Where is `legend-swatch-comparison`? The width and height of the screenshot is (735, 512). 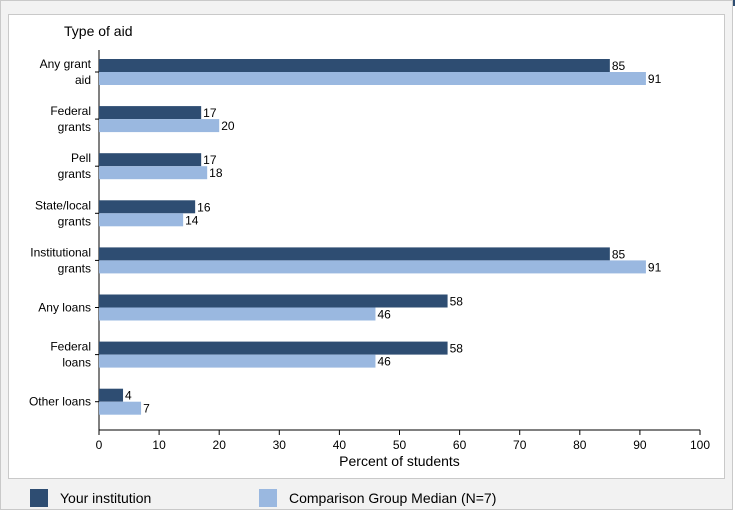 legend-swatch-comparison is located at coordinates (268, 498).